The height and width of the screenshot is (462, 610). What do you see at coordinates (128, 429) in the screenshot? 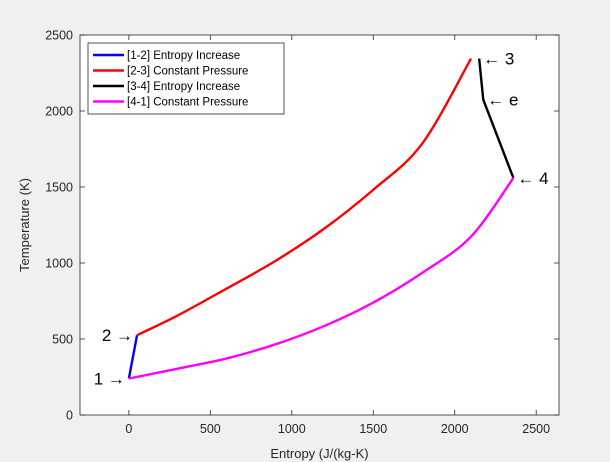
I see `x-tick-label: 0` at bounding box center [128, 429].